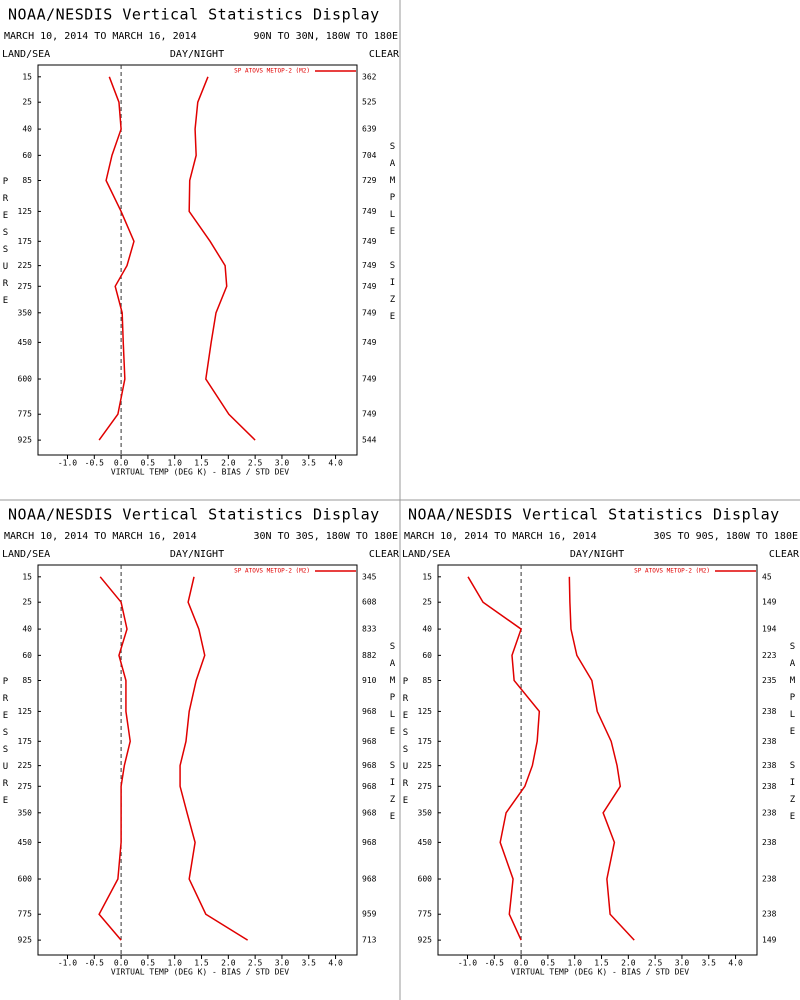  Describe the element at coordinates (769, 680) in the screenshot. I see `sample-size: 235` at that location.